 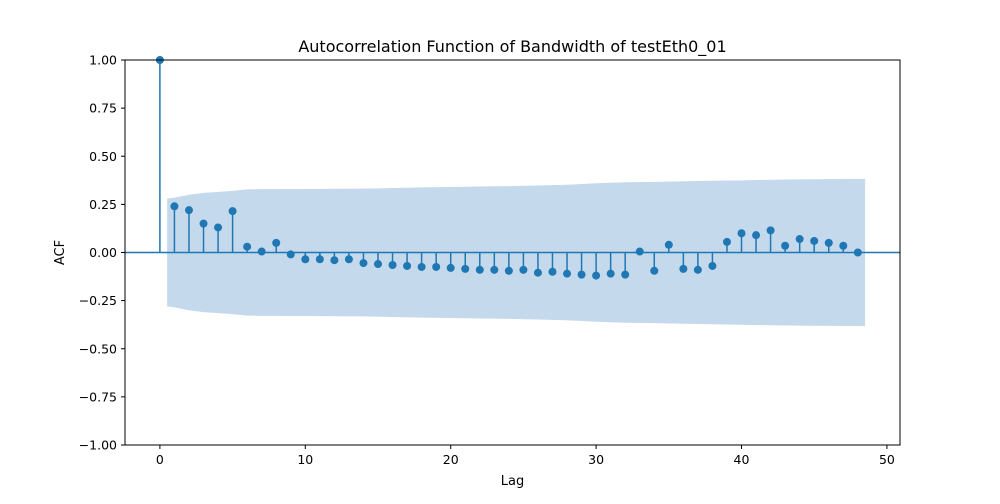 What do you see at coordinates (98, 300) in the screenshot?
I see `y-tick-label: −0.25` at bounding box center [98, 300].